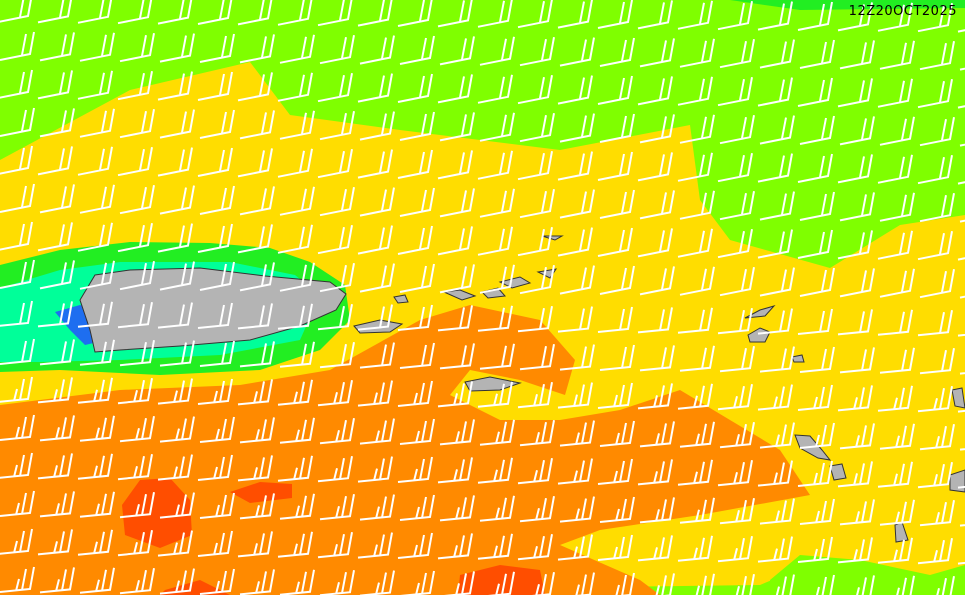 The image size is (965, 595). What do you see at coordinates (401, 299) in the screenshot?
I see `culebra-island` at bounding box center [401, 299].